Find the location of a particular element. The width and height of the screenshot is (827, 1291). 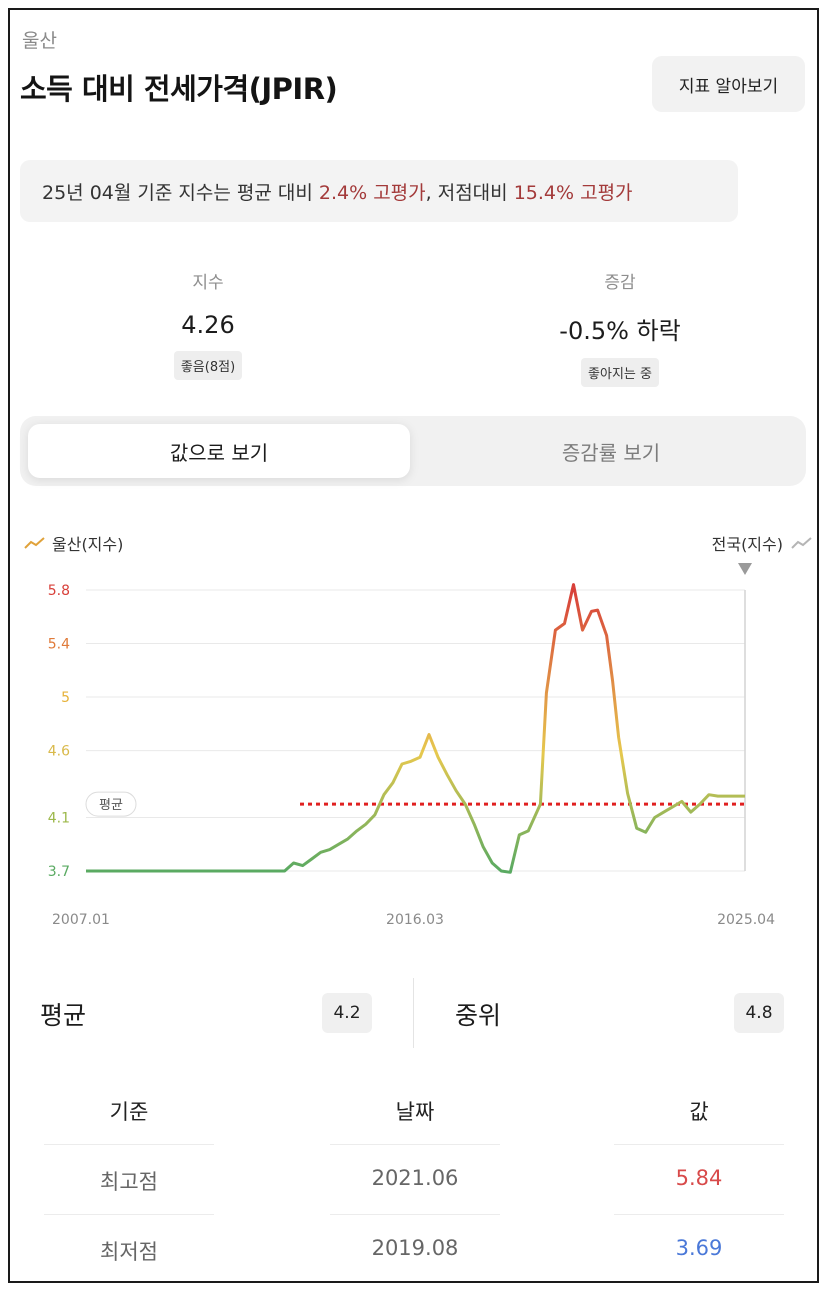

x-tick-label: 2025.04 is located at coordinates (746, 920).